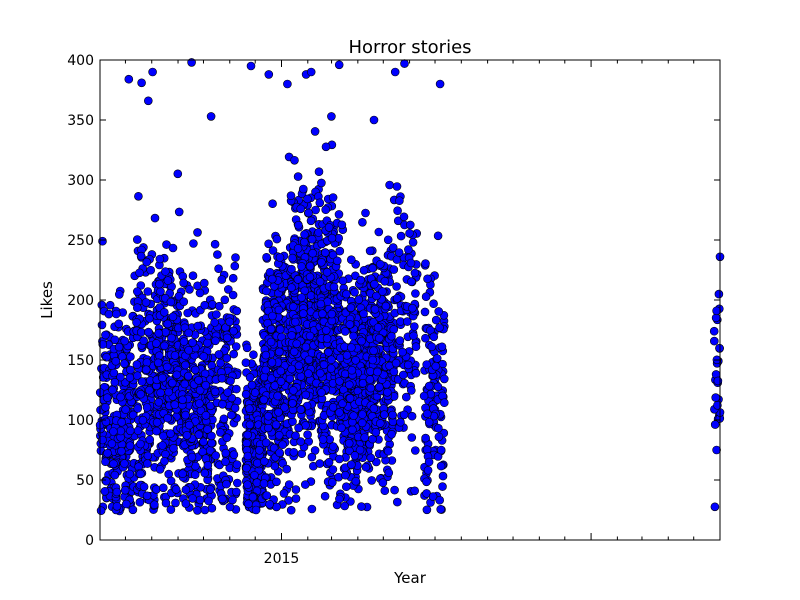 The image size is (800, 600). I want to click on chart-title: Horror stories, so click(409, 47).